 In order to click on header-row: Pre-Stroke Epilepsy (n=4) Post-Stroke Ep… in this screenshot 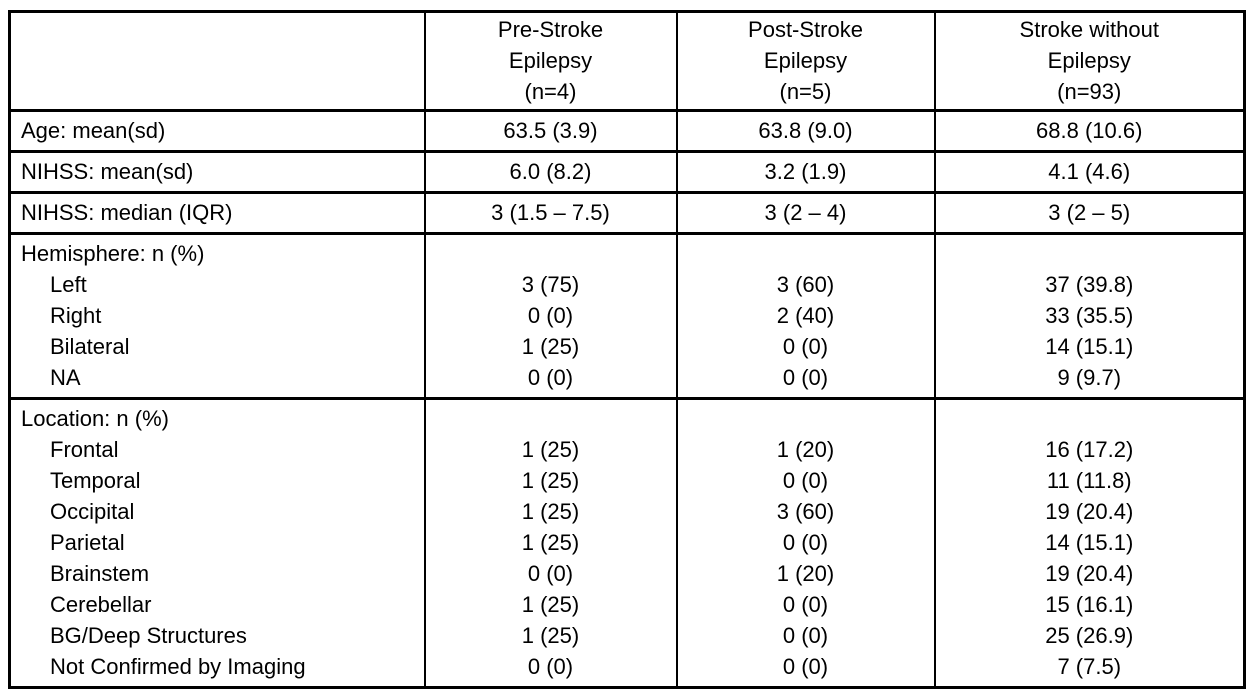, I will do `click(627, 61)`.